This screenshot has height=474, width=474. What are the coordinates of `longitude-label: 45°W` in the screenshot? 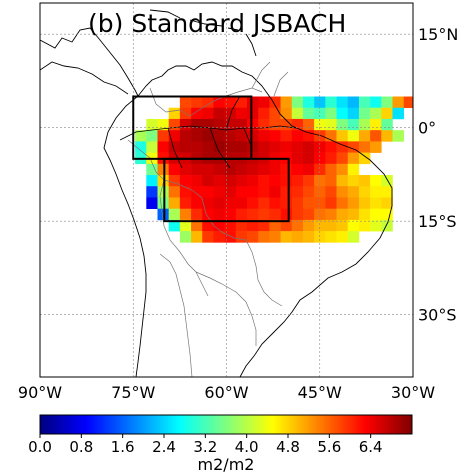 It's located at (320, 392).